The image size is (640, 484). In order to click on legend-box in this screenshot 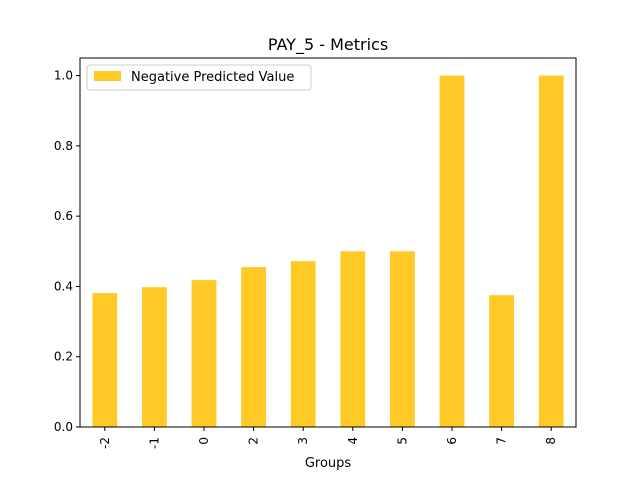, I will do `click(199, 77)`.